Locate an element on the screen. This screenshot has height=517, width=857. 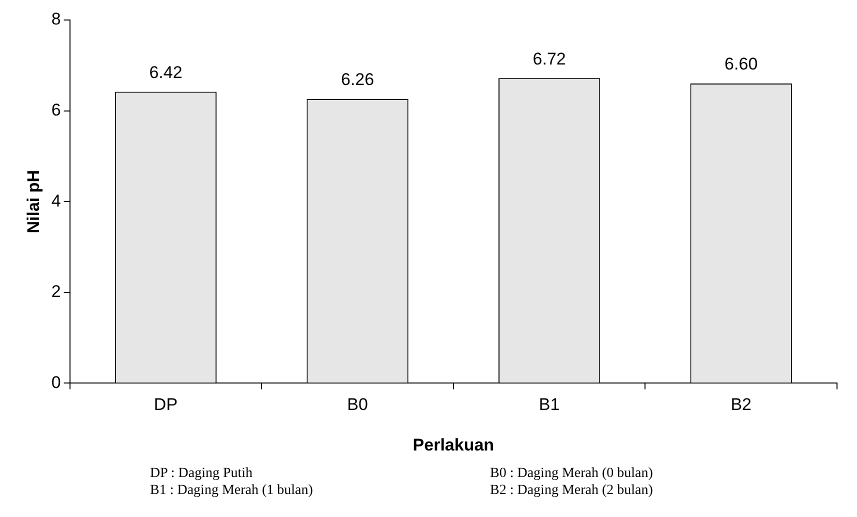
x-tick-label: DP is located at coordinates (166, 404).